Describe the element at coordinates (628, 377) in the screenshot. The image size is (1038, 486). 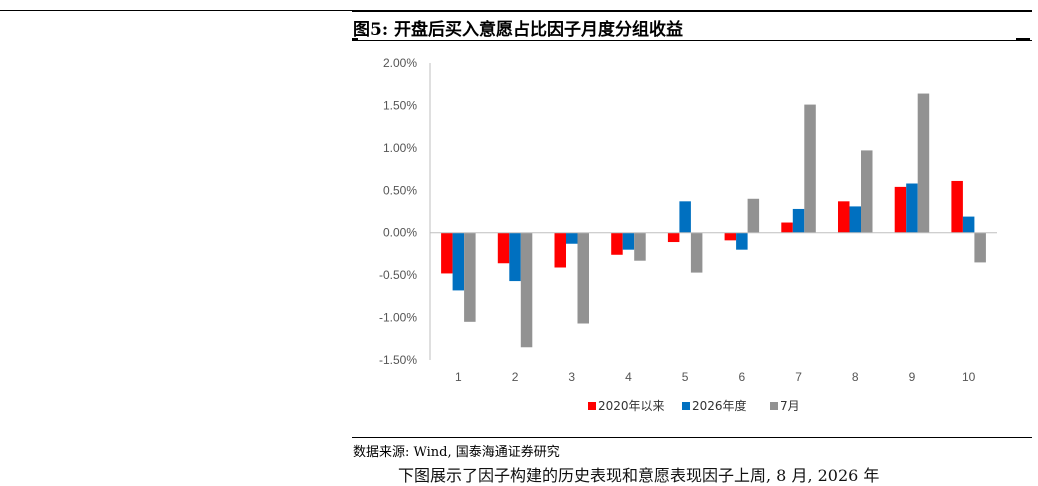
I see `x-tick-label: 4` at that location.